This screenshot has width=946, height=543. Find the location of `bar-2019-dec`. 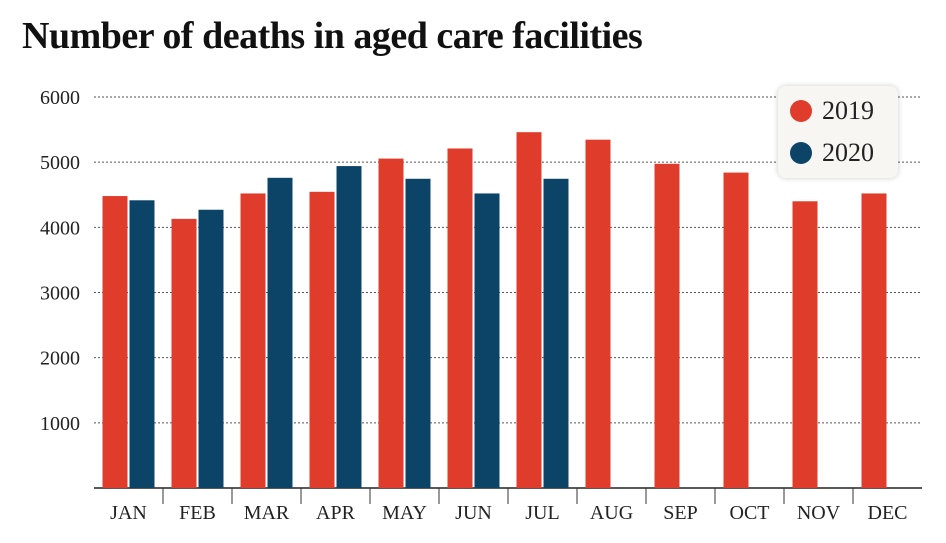

bar-2019-dec is located at coordinates (874, 341).